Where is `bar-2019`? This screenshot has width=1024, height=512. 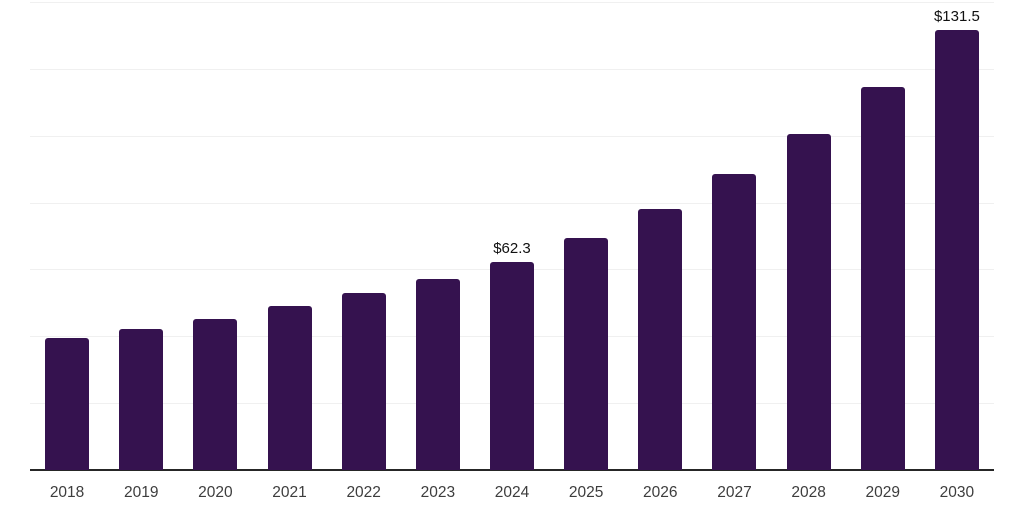
bar-2019 is located at coordinates (141, 399).